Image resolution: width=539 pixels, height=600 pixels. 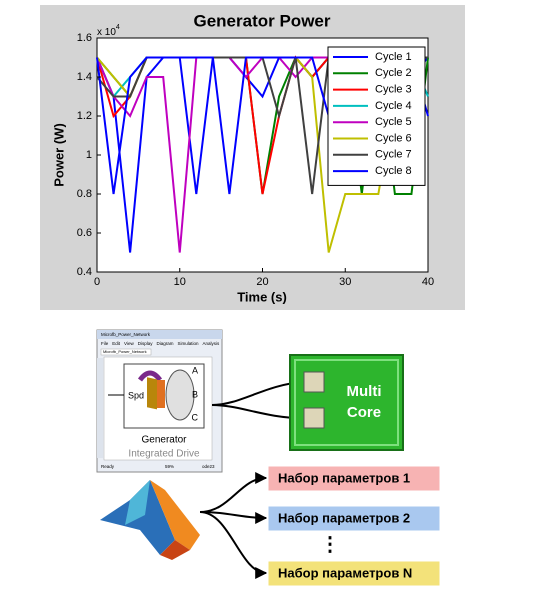 What do you see at coordinates (164, 343) in the screenshot?
I see `menu-item: Diagram` at bounding box center [164, 343].